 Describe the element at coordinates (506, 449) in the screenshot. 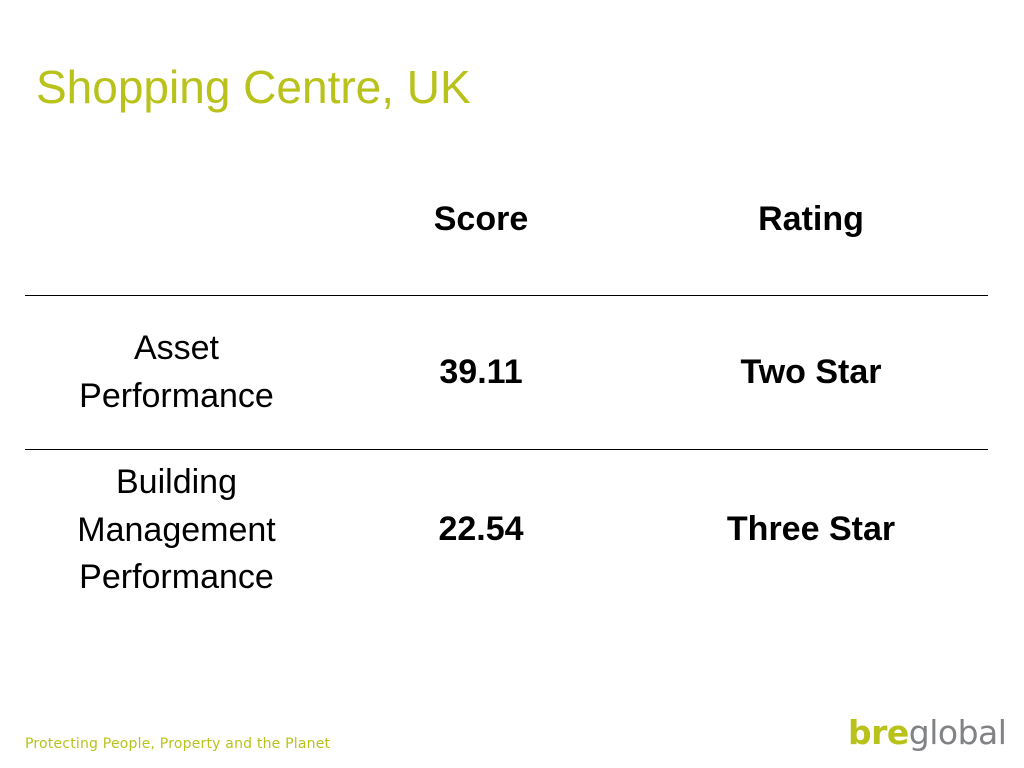

I see `table-divider-middle` at that location.